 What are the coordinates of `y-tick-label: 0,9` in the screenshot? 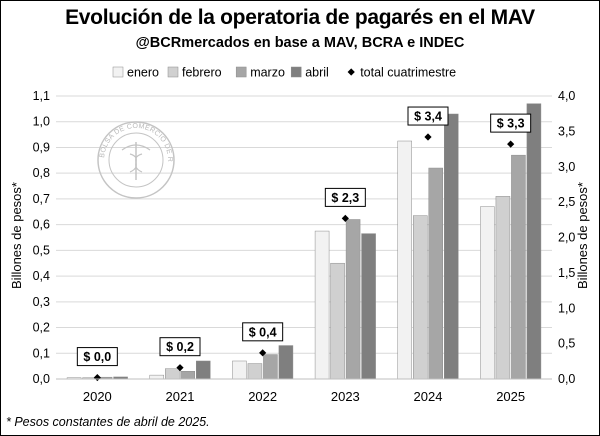 It's located at (41, 147).